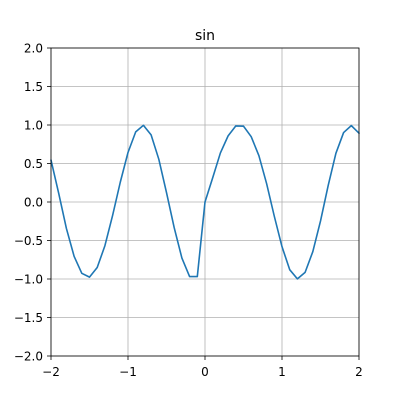 Image resolution: width=400 pixels, height=400 pixels. What do you see at coordinates (33, 164) in the screenshot?
I see `y-tick-label: 0.5` at bounding box center [33, 164].